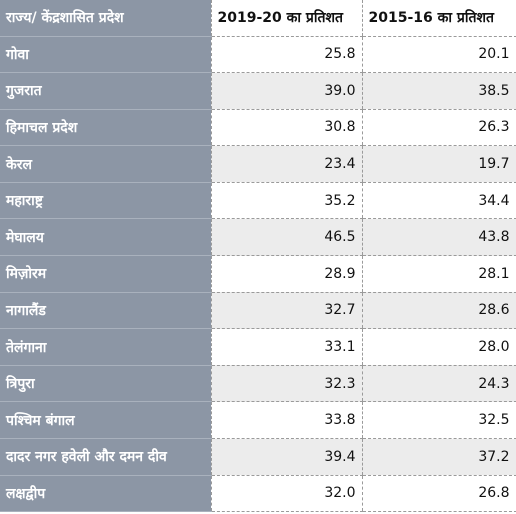 The image size is (516, 514). What do you see at coordinates (105, 201) in the screenshot?
I see `state-name-cell: महाराष्ट्र` at bounding box center [105, 201].